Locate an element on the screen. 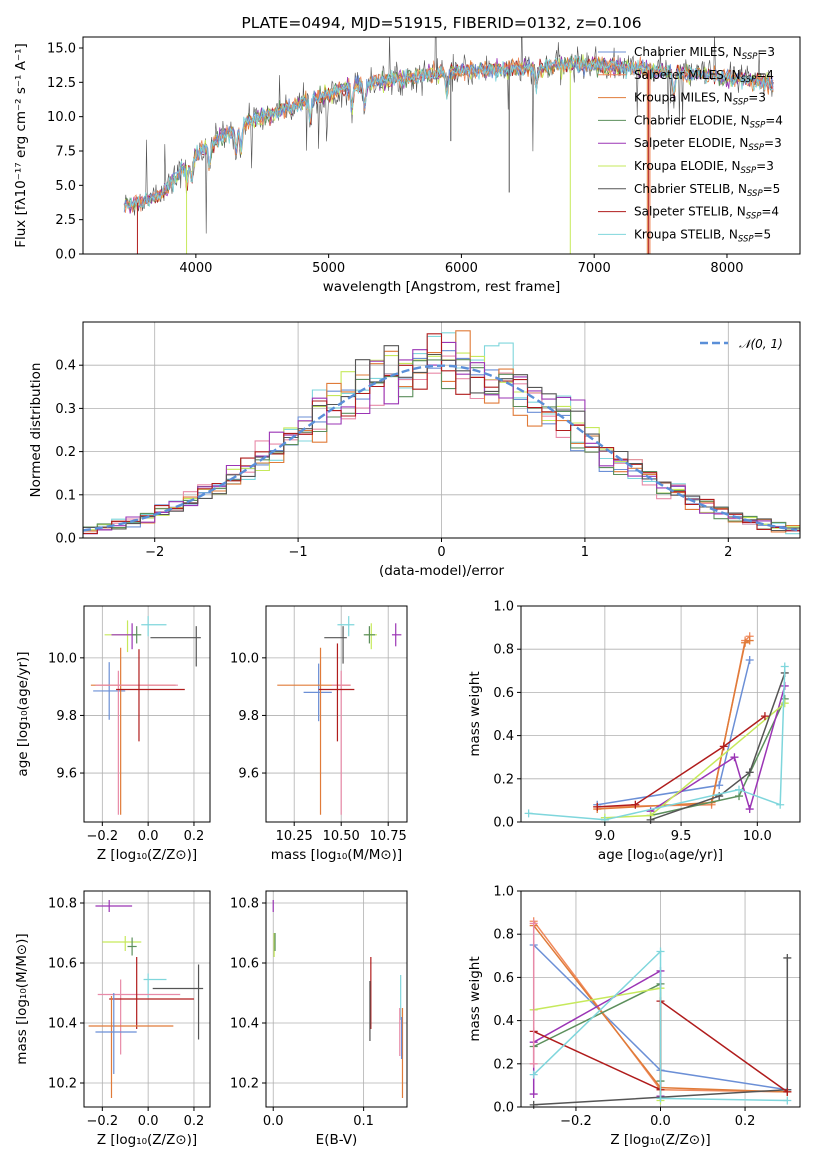  weight-line-kroupa_miles is located at coordinates (674, 724).